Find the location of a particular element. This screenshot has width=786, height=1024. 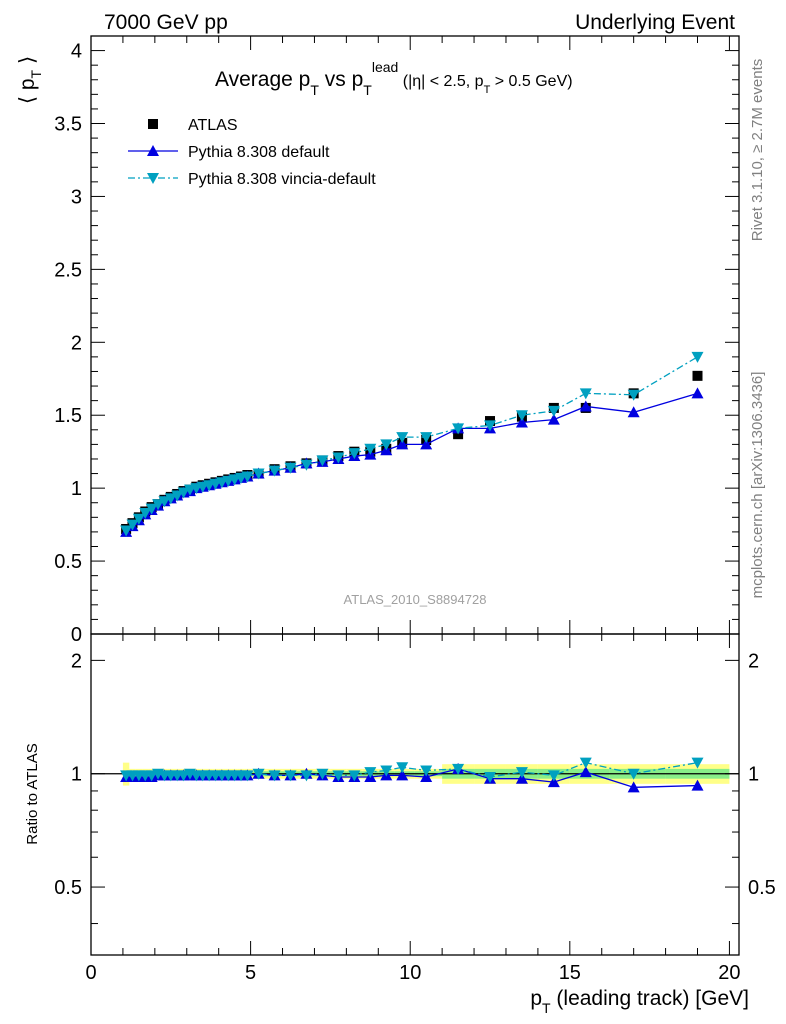

header-collision: 7000 GeV pp is located at coordinates (166, 22).